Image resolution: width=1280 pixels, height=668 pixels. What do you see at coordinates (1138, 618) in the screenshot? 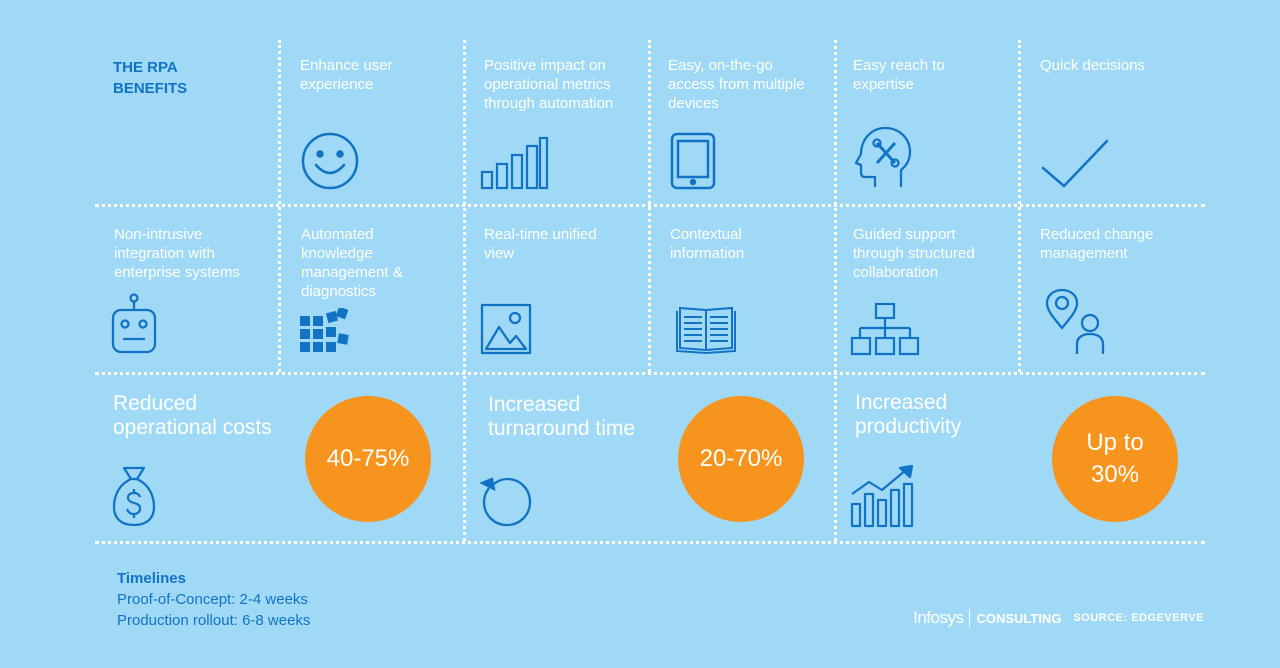
I see `source-label: SOURCE: EDGEVERVE` at bounding box center [1138, 618].